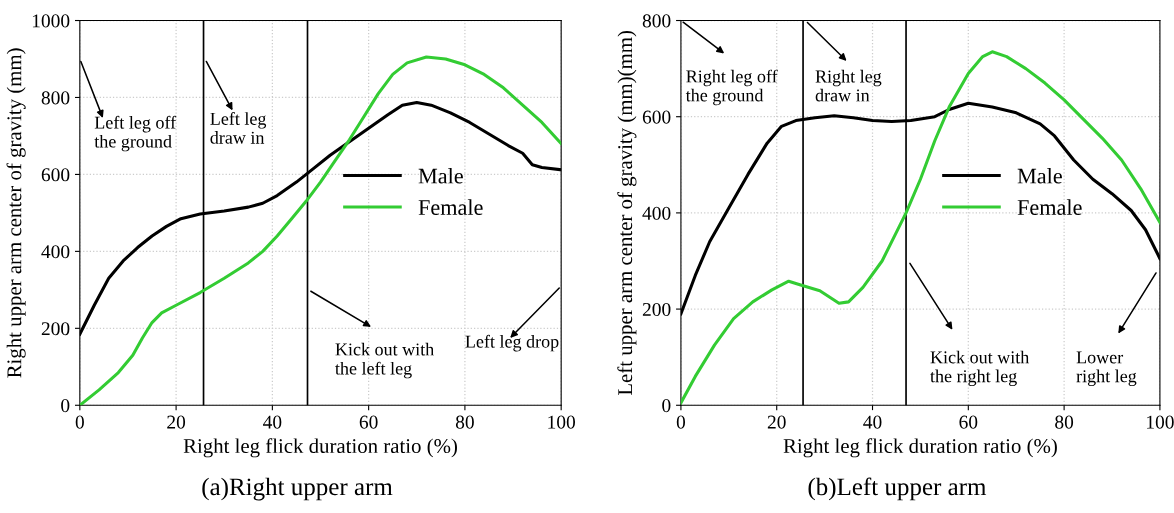  I want to click on annotation: Lower right leg, so click(1106, 369).